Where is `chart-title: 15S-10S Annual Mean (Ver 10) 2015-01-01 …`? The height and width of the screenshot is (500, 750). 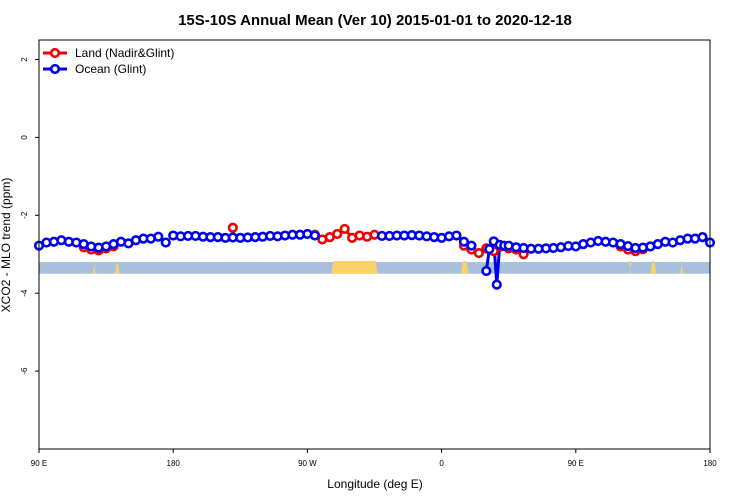
chart-title: 15S-10S Annual Mean (Ver 10) 2015-01-01 … is located at coordinates (375, 20).